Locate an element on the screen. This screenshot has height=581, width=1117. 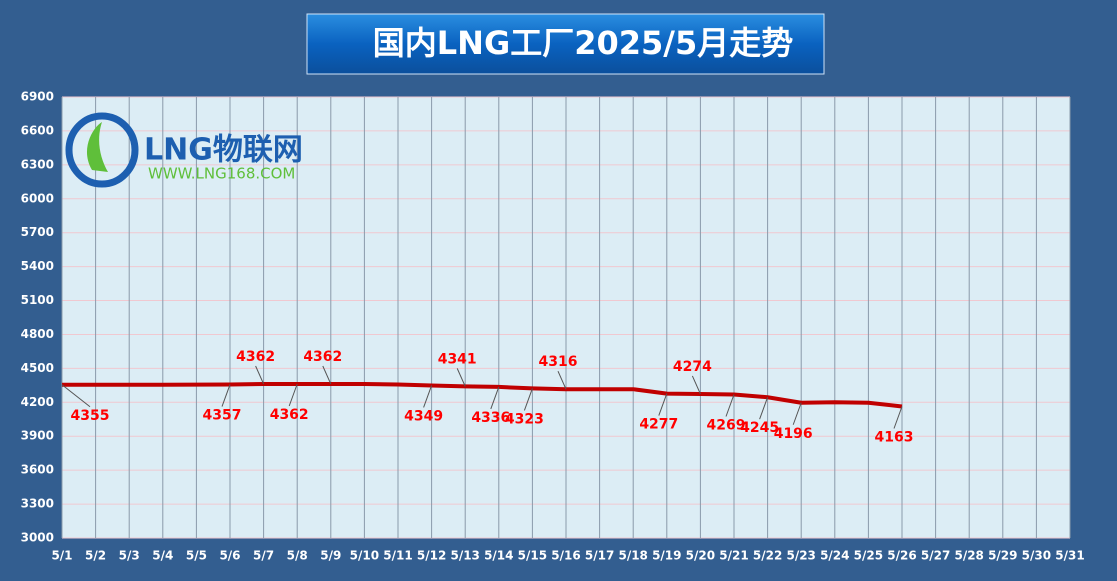
x-tick-label: 5/27 is located at coordinates (935, 556).